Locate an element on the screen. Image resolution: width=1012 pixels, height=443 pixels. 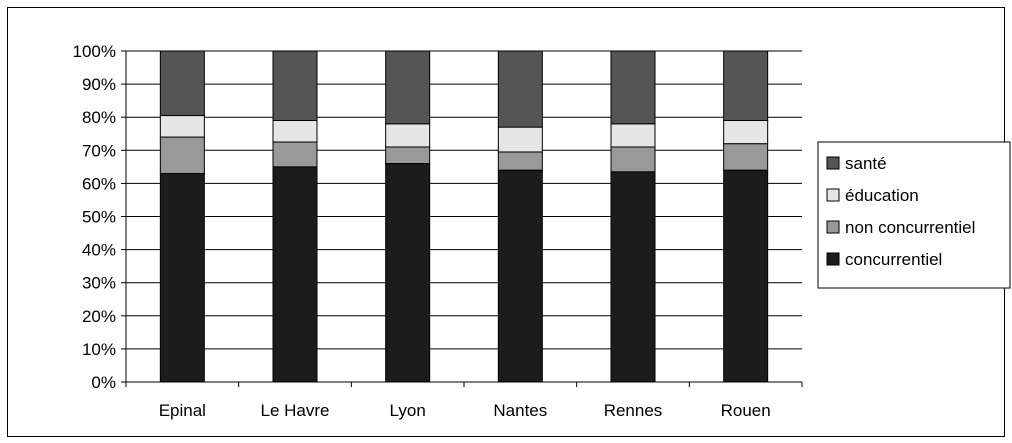
bar-segment-santé-Rouen is located at coordinates (746, 86).